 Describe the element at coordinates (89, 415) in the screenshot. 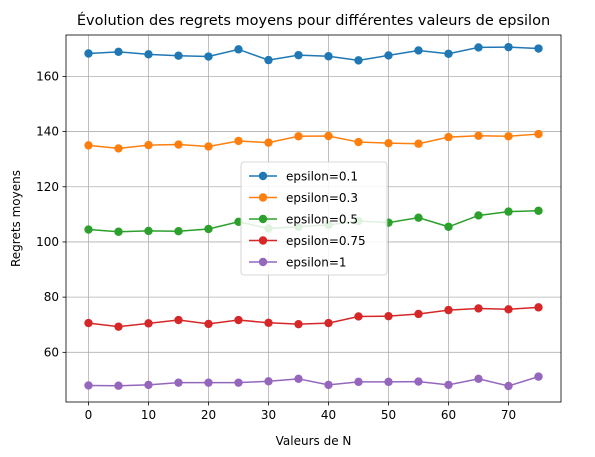

I see `x-tick-label: 0` at that location.